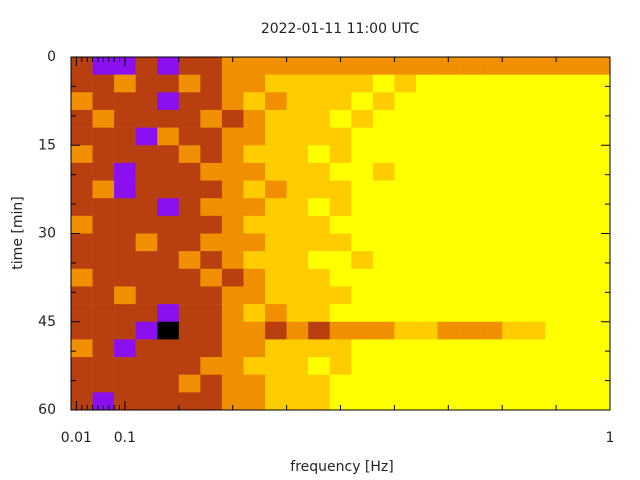  What do you see at coordinates (47, 145) in the screenshot?
I see `y-tick-label: 15` at bounding box center [47, 145].